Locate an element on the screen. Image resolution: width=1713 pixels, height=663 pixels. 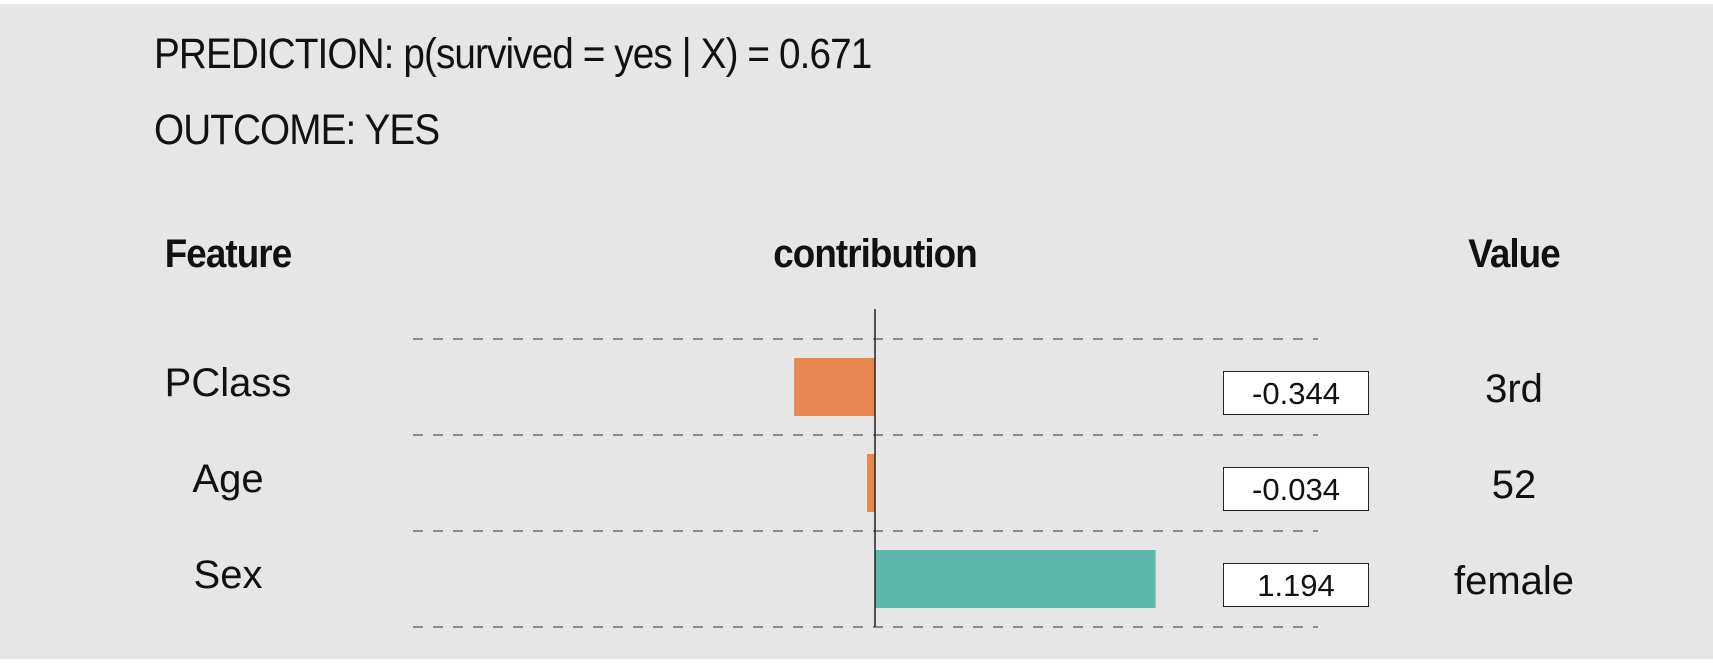
feature-value-age: 52 is located at coordinates (1514, 485).